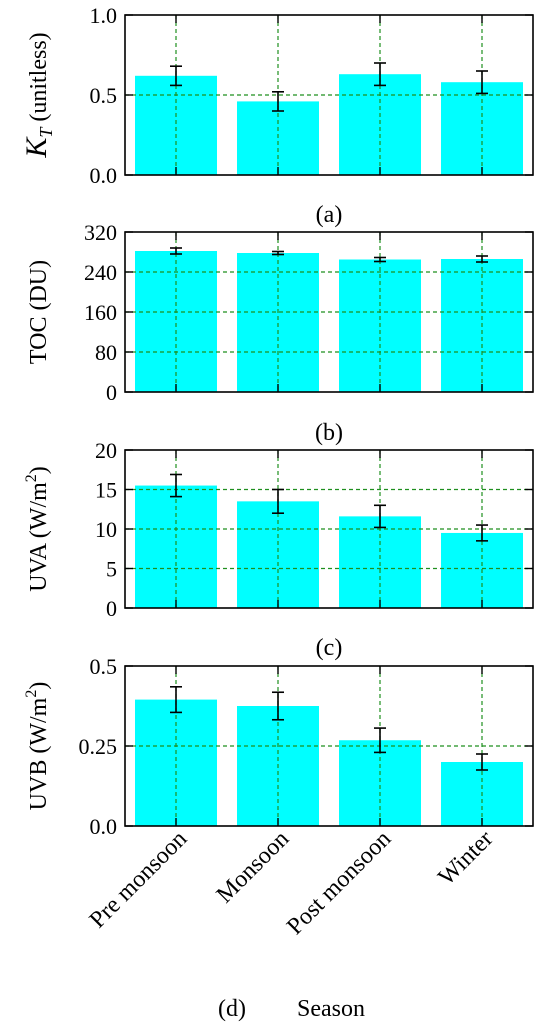  Describe the element at coordinates (331, 1009) in the screenshot. I see `xlabel-season: Season` at that location.